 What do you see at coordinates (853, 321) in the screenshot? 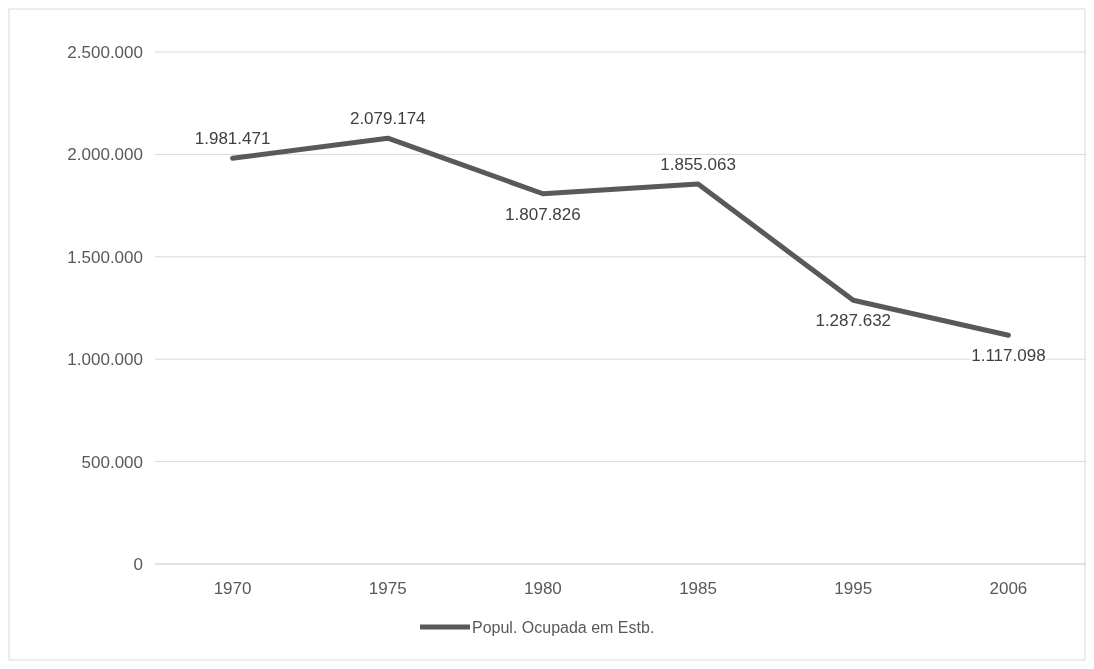
I see `data-label: 1.287.632` at bounding box center [853, 321].